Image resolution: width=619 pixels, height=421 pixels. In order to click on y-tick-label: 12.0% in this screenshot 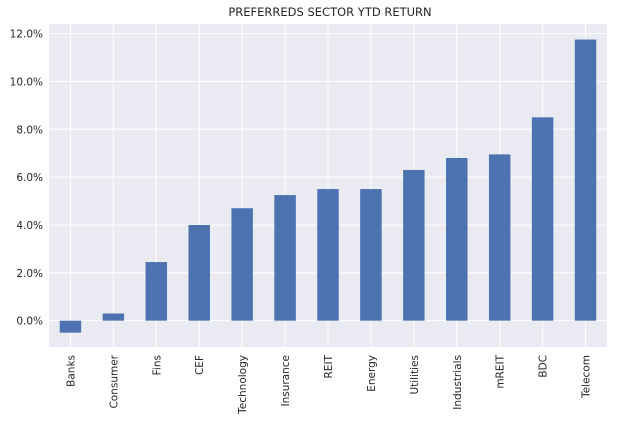, I will do `click(26, 35)`.